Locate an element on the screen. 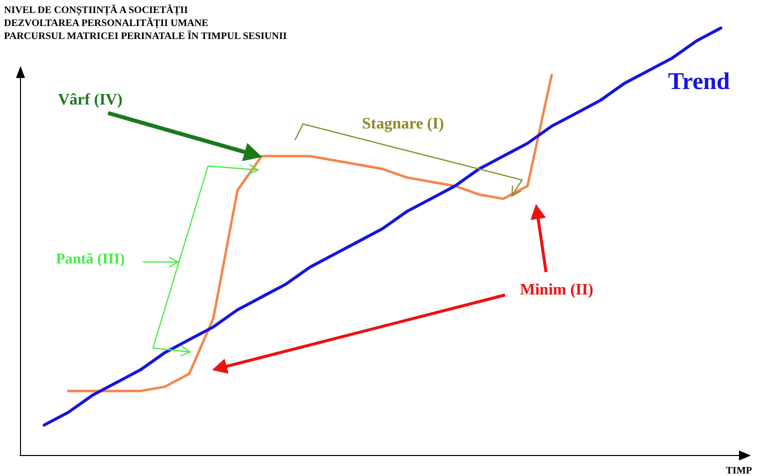  annotation: Stagnare (I) is located at coordinates (403, 124).